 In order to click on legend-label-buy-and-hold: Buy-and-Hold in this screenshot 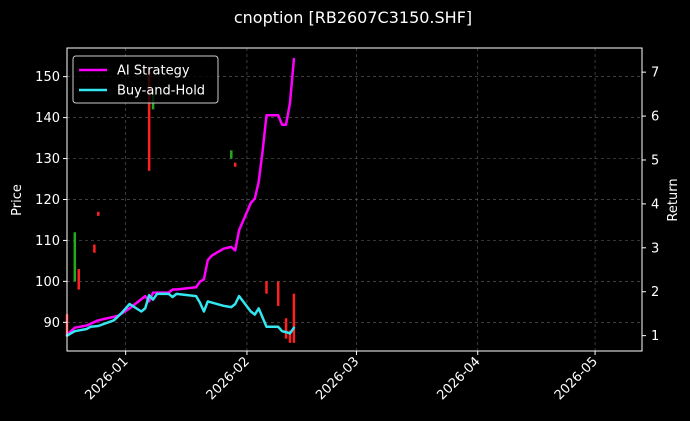, I will do `click(161, 91)`.